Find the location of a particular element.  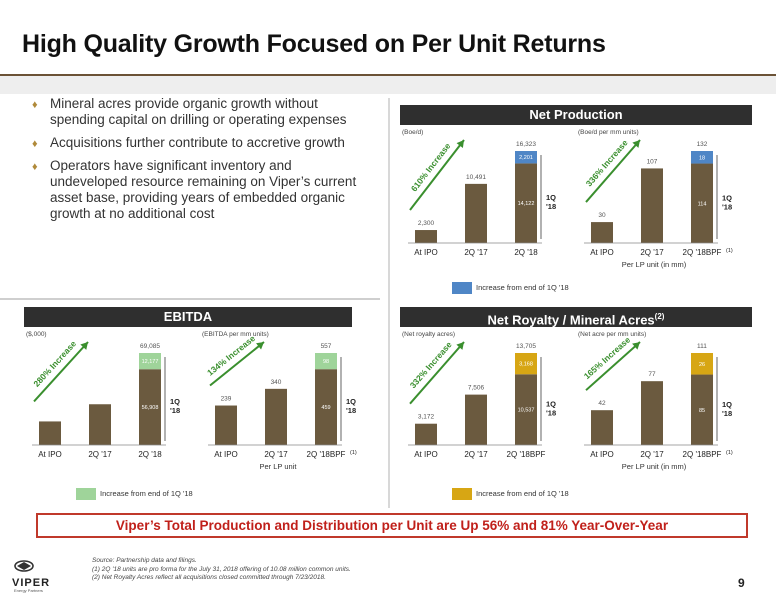

unit-label: (EBITDA per mm units) is located at coordinates (235, 334).